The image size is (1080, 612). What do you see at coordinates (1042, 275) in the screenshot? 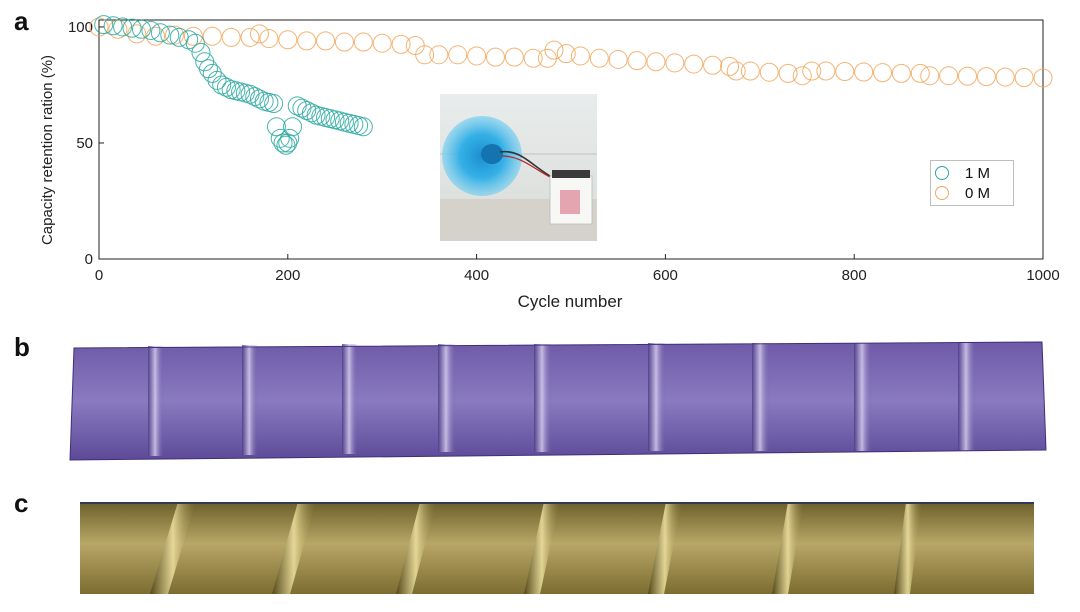
I see `x-tick-label: 1000` at bounding box center [1042, 275].